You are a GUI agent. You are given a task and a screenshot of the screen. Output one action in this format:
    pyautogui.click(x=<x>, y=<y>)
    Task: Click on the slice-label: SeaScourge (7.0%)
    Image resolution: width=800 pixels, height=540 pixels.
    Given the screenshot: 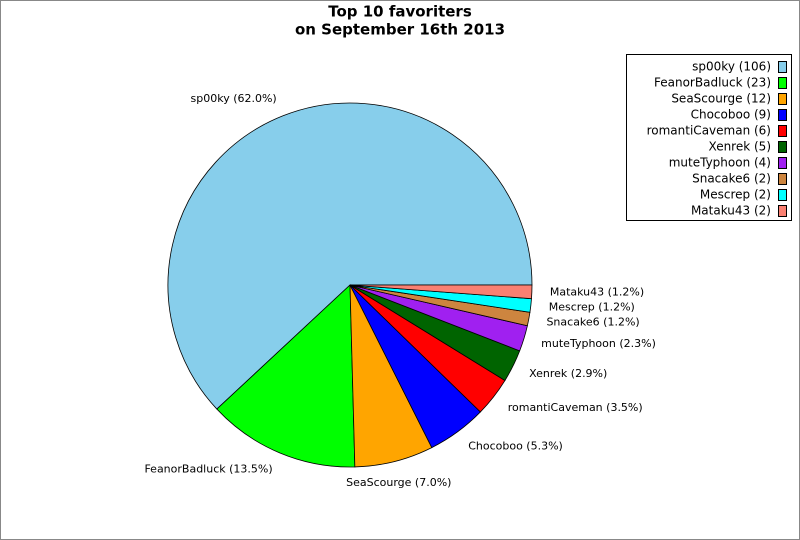 What is the action you would take?
    pyautogui.click(x=398, y=482)
    